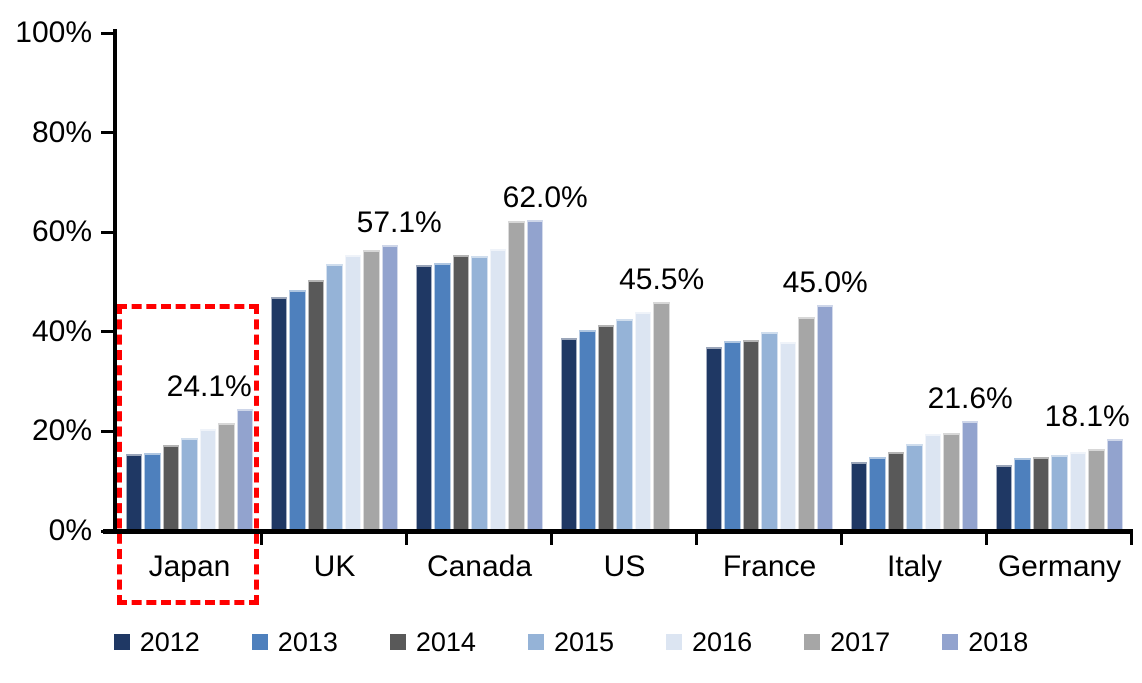  I want to click on legend-label: 2013, so click(307, 642).